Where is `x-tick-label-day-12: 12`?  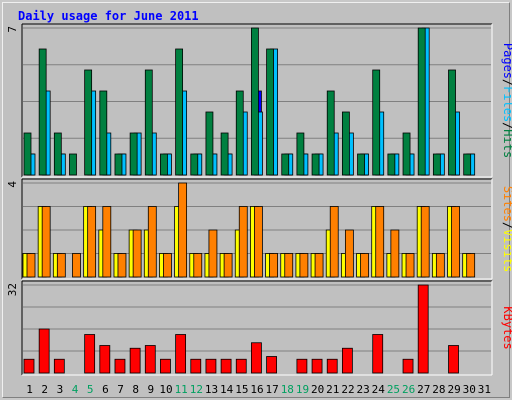
x-tick-label-day-12: 12 is located at coordinates (196, 389).